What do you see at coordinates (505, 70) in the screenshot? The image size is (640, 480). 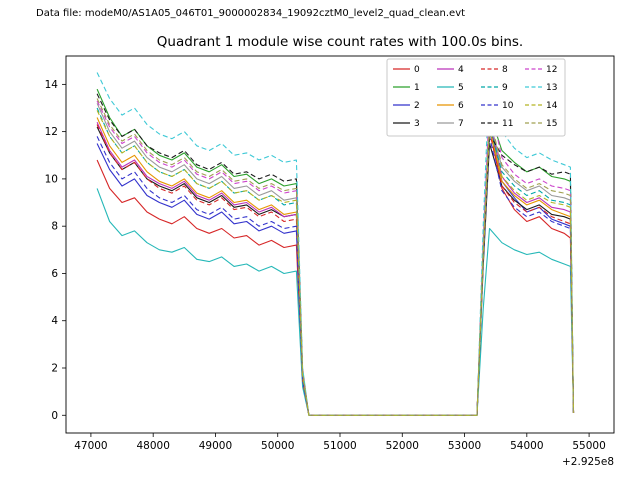 I see `legend-label-8: 8` at bounding box center [505, 70].